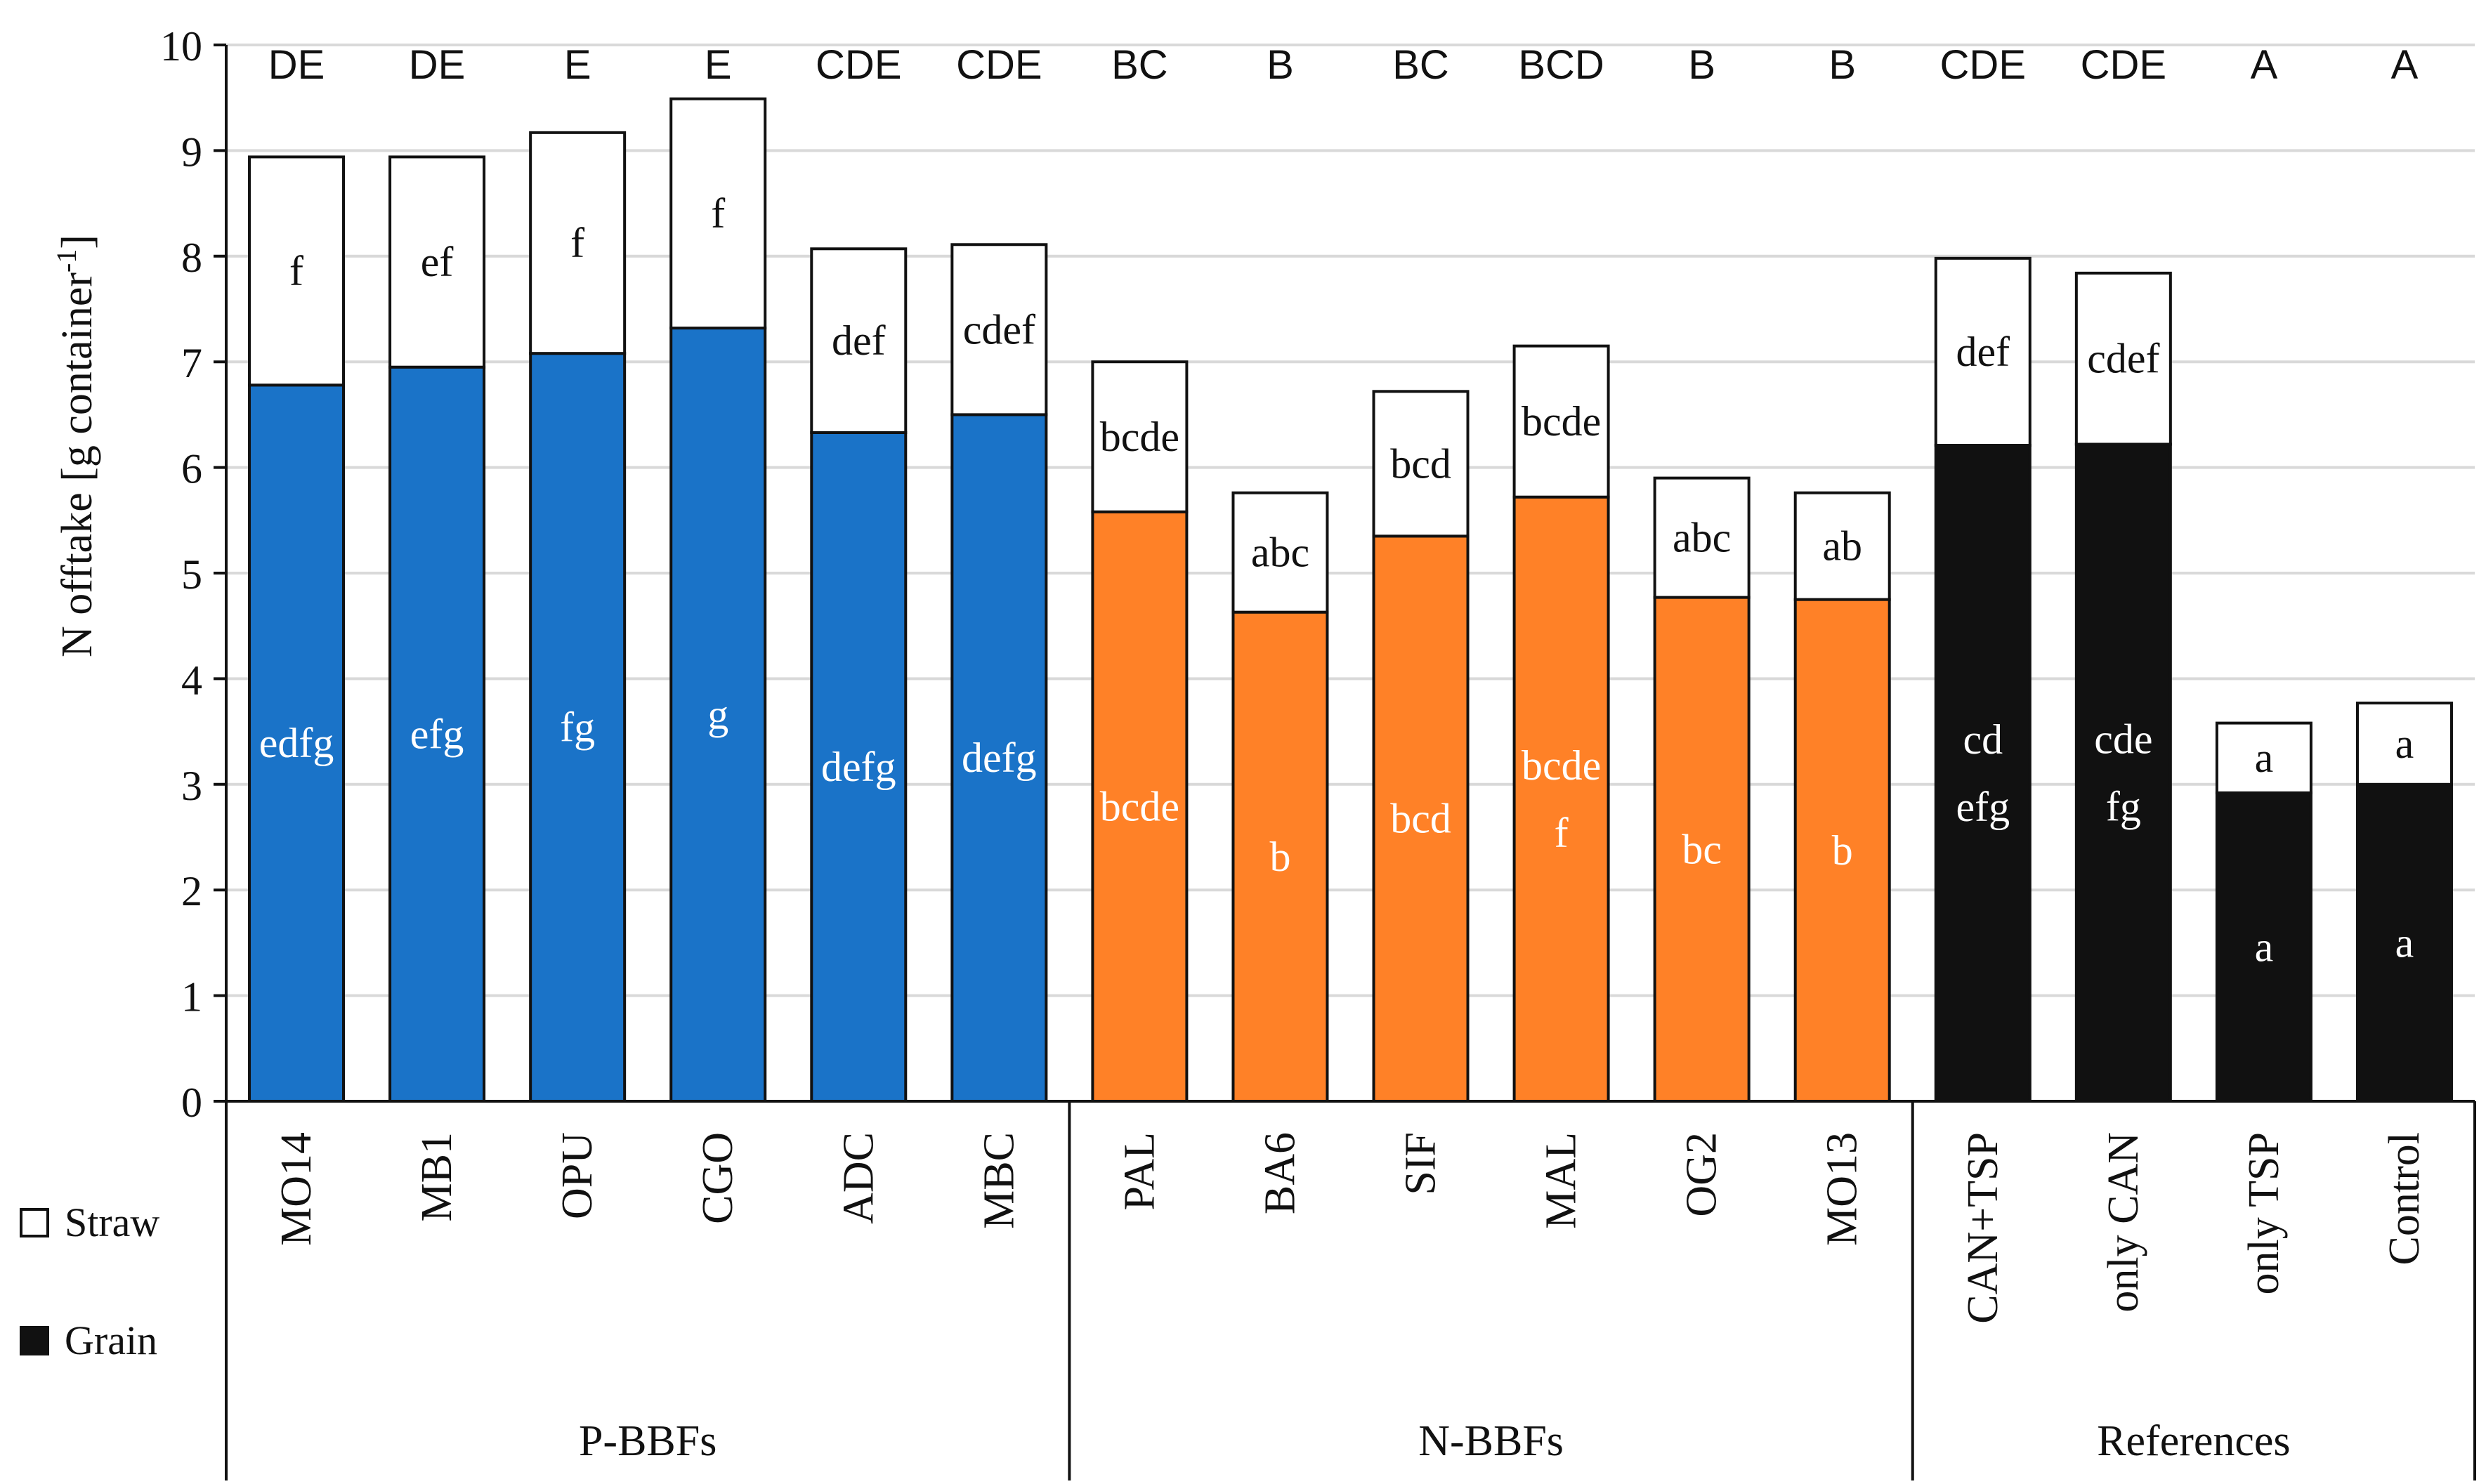 This screenshot has height=1484, width=2486. What do you see at coordinates (34, 1340) in the screenshot?
I see `legend-swatch-grain` at bounding box center [34, 1340].